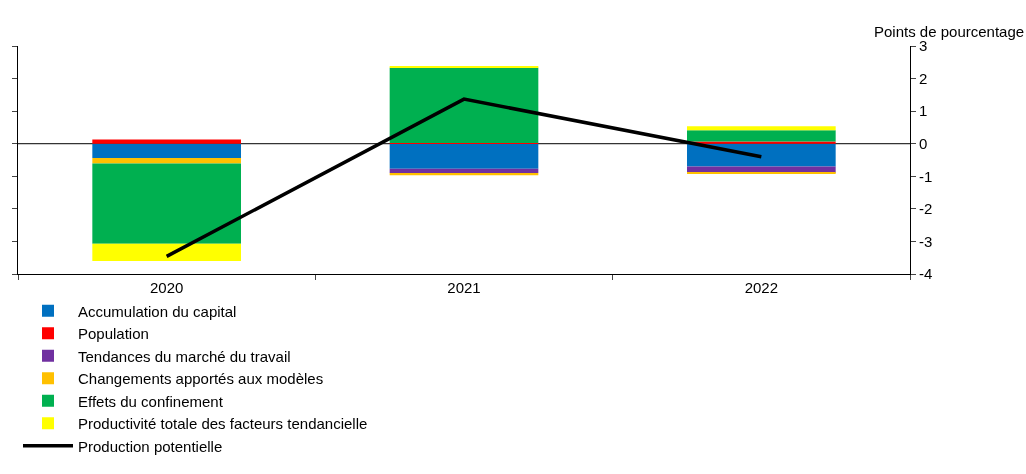  I want to click on x-tick-label: 2021, so click(464, 287).